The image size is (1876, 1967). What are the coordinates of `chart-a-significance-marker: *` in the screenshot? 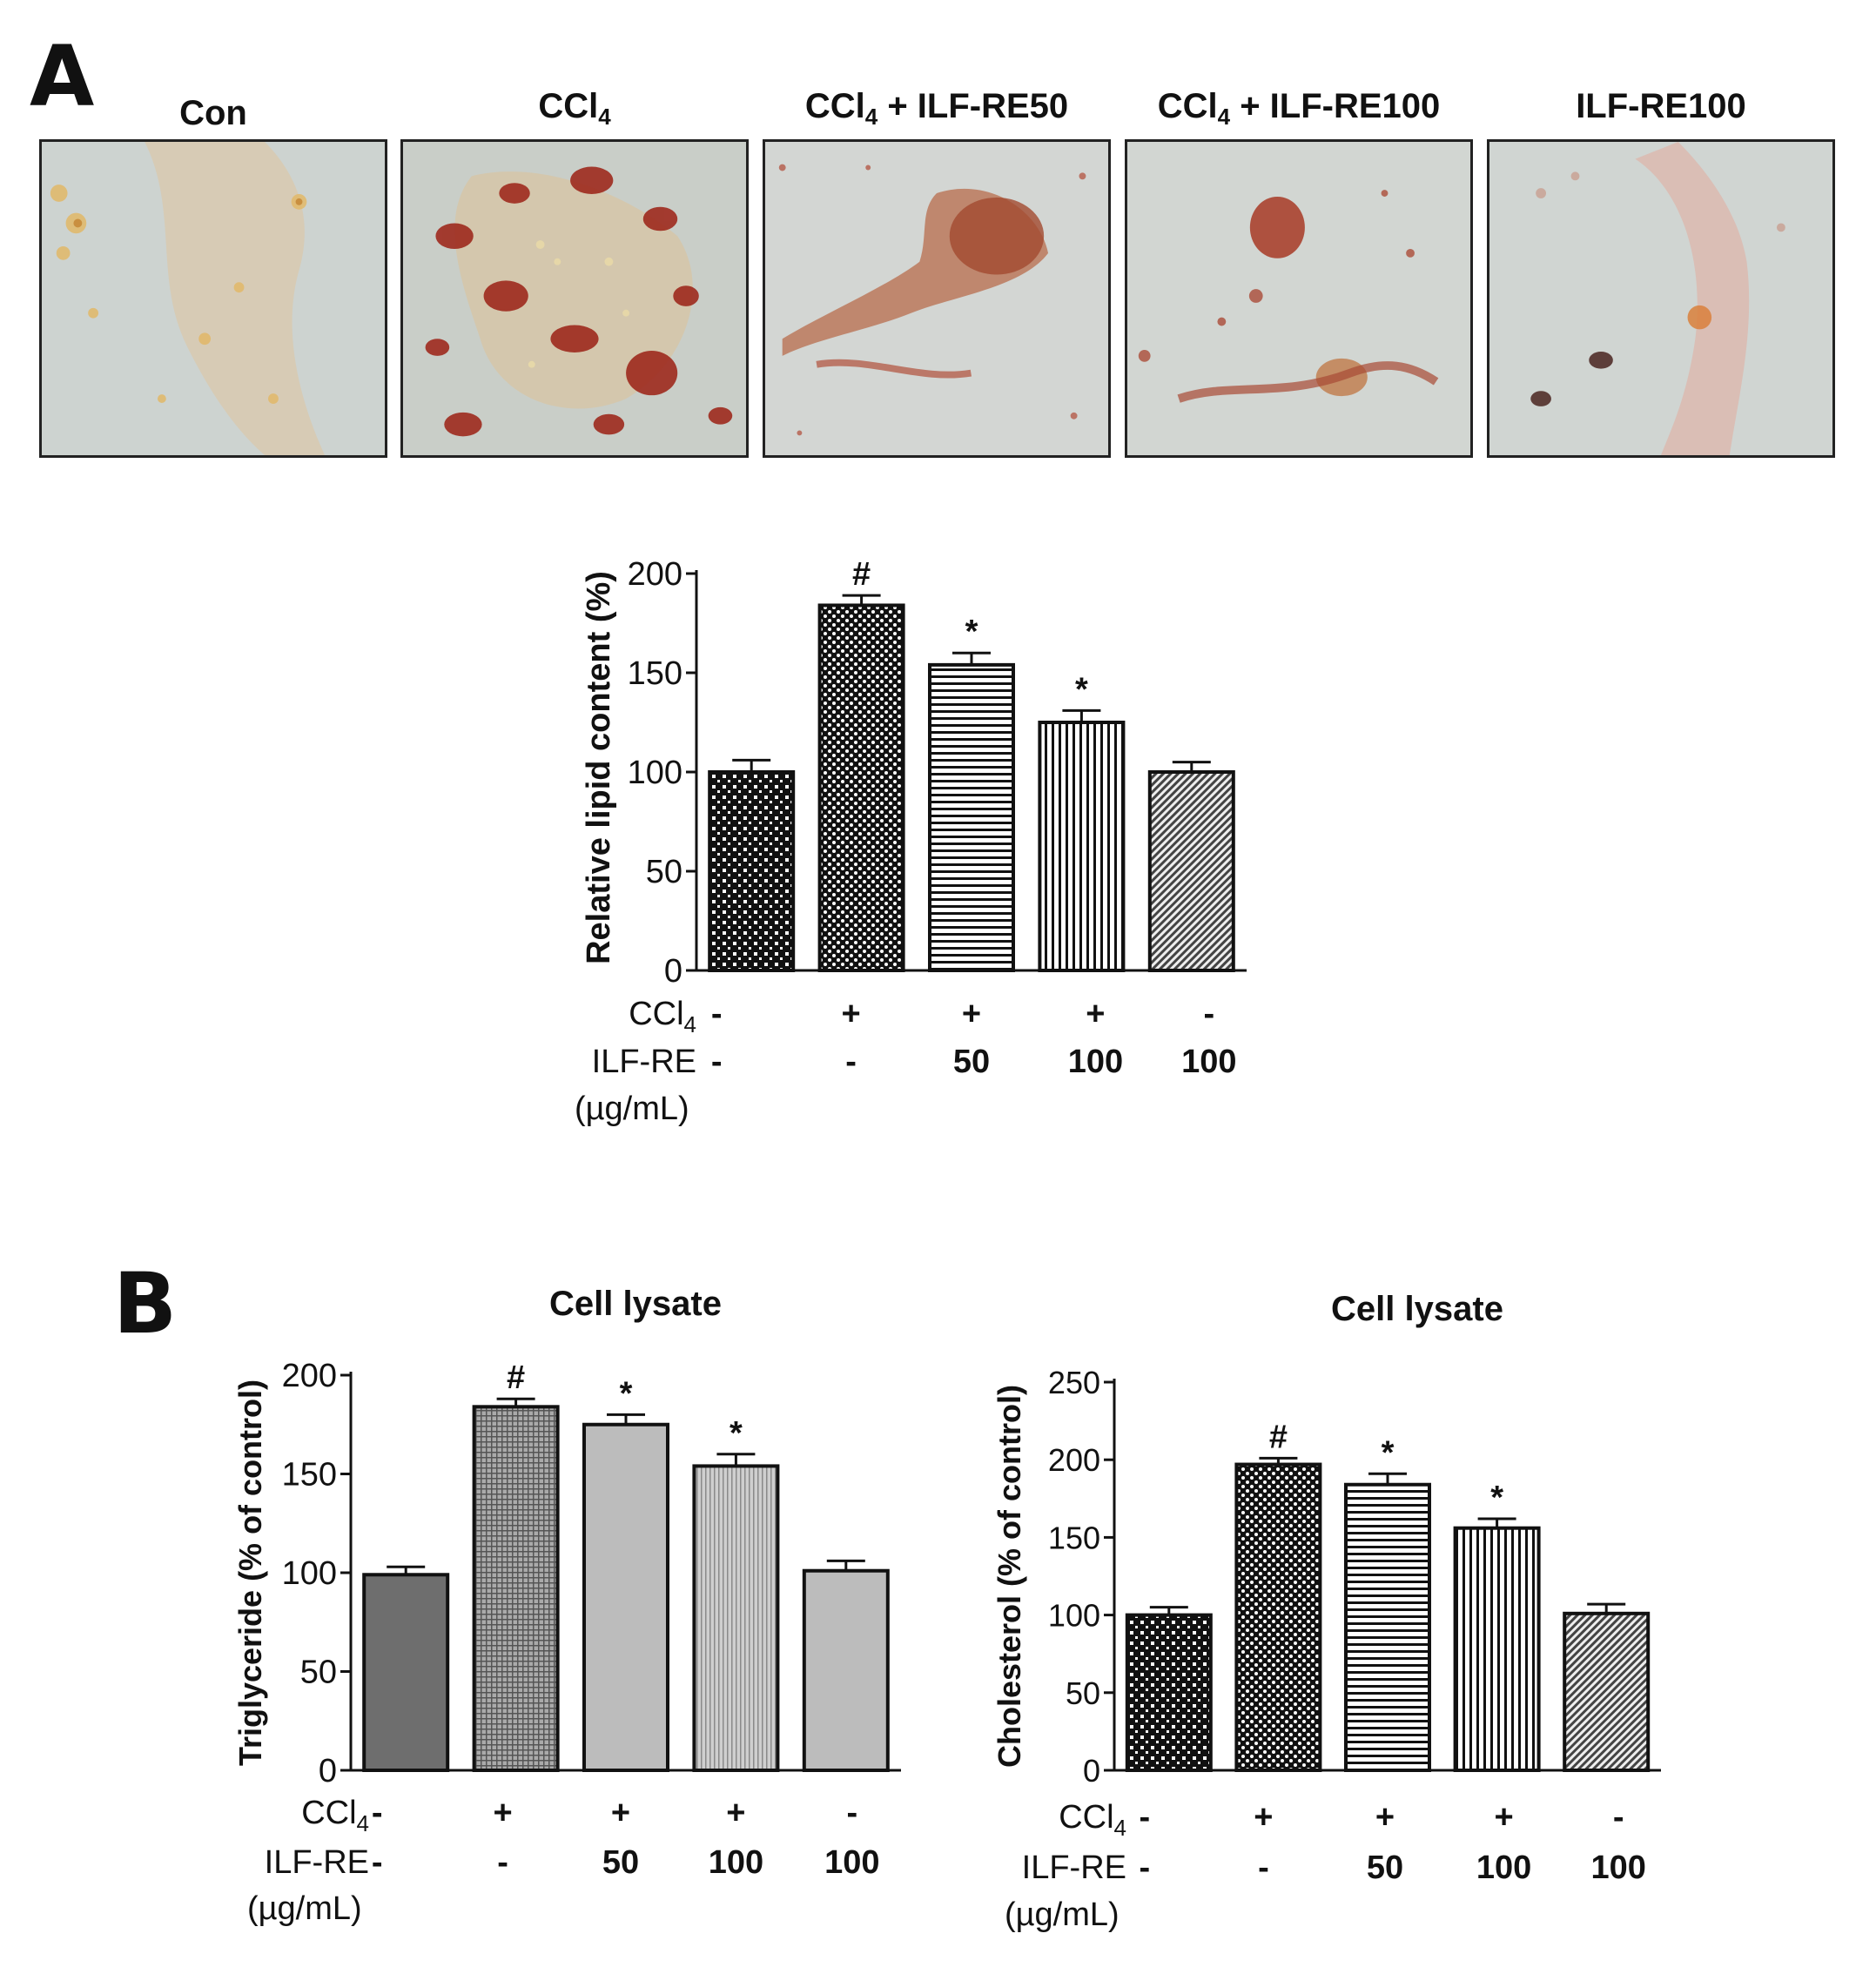 It's located at (971, 632).